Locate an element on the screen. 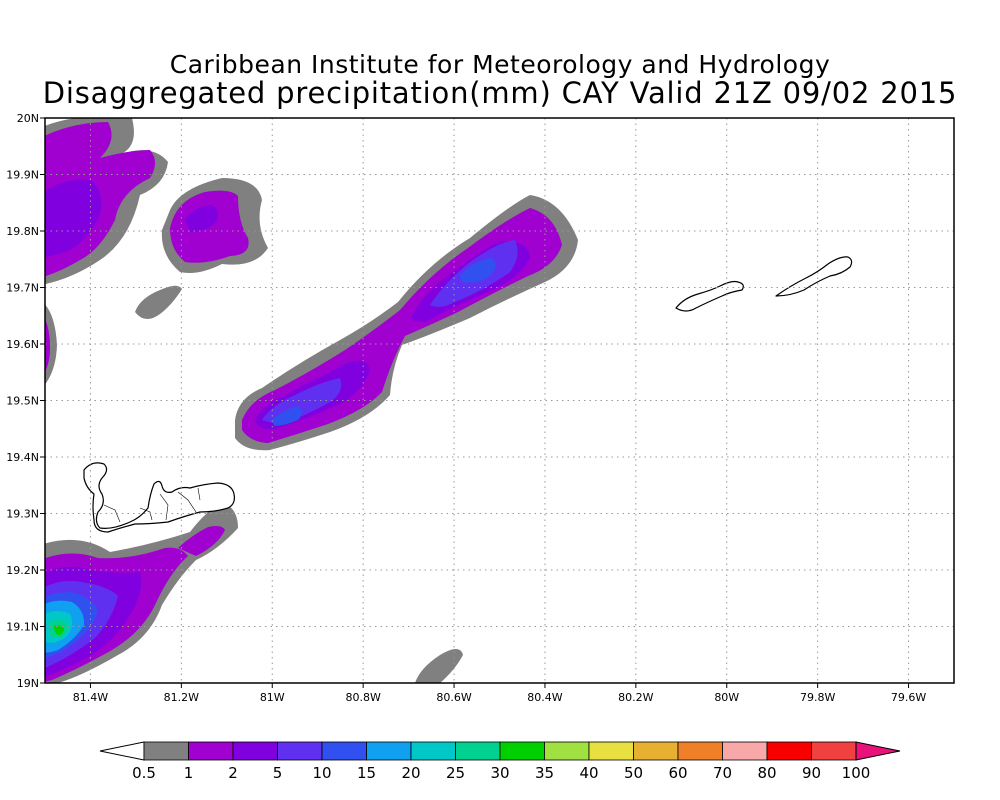 This screenshot has width=1000, height=800. y-tick-label: 19.3N is located at coordinates (22, 514).